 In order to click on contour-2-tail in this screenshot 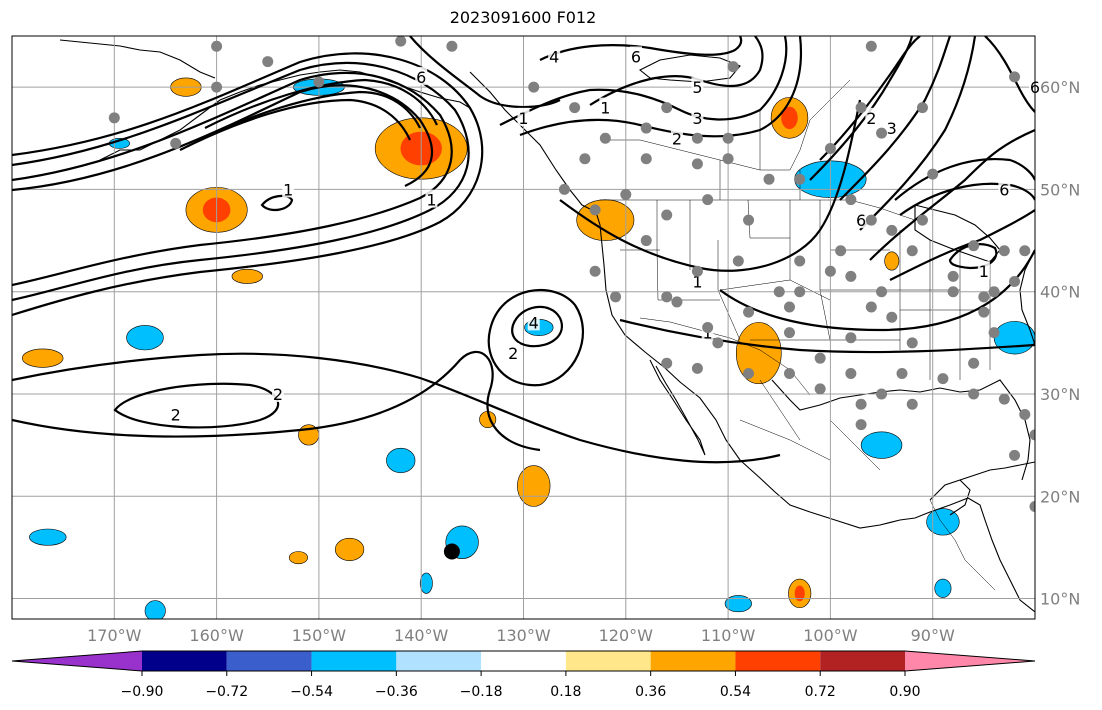, I will do `click(276, 401)`.